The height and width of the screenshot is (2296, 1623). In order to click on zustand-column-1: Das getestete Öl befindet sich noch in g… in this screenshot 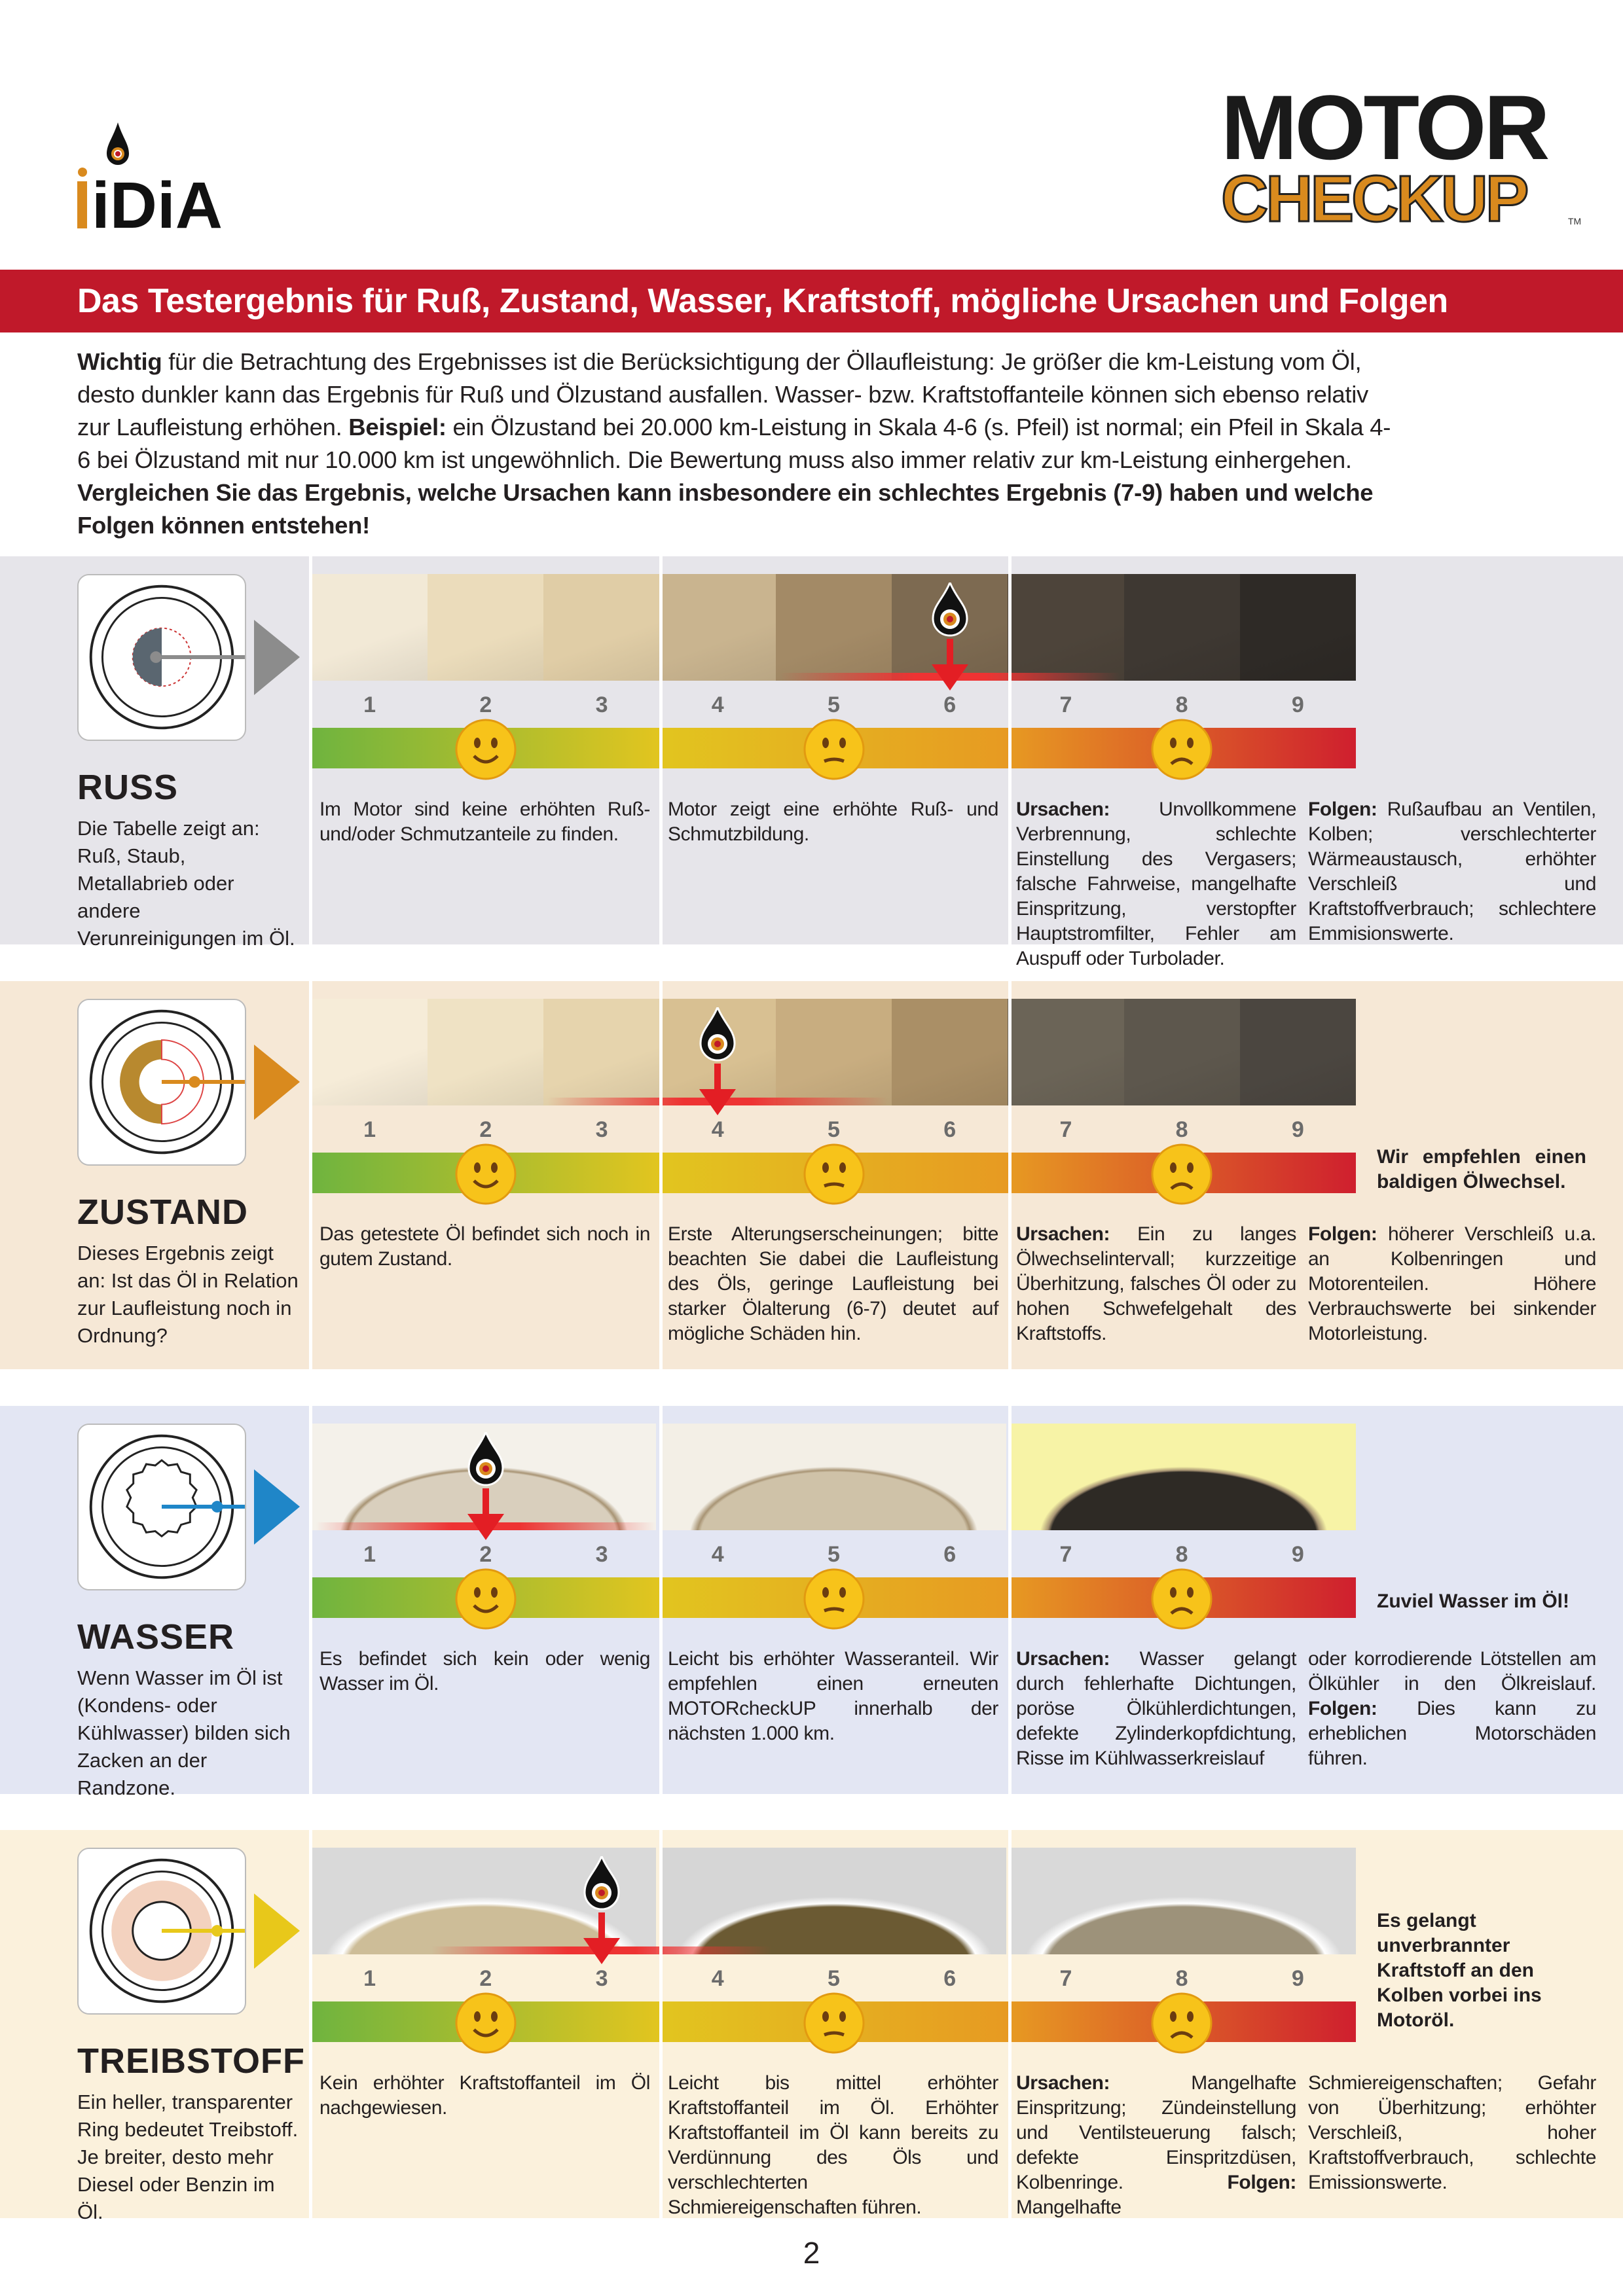, I will do `click(484, 1247)`.